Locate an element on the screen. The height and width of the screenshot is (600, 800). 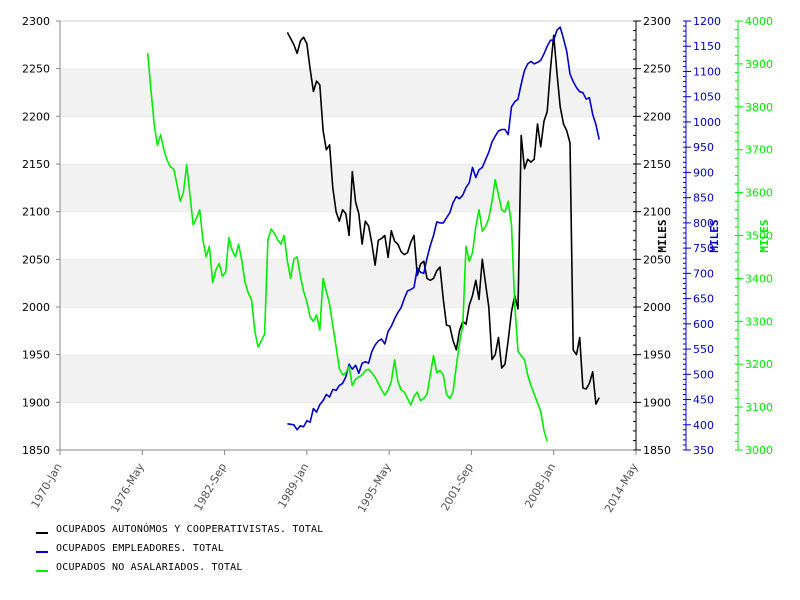
y-tick-label-right1: 1850 is located at coordinates (657, 450).